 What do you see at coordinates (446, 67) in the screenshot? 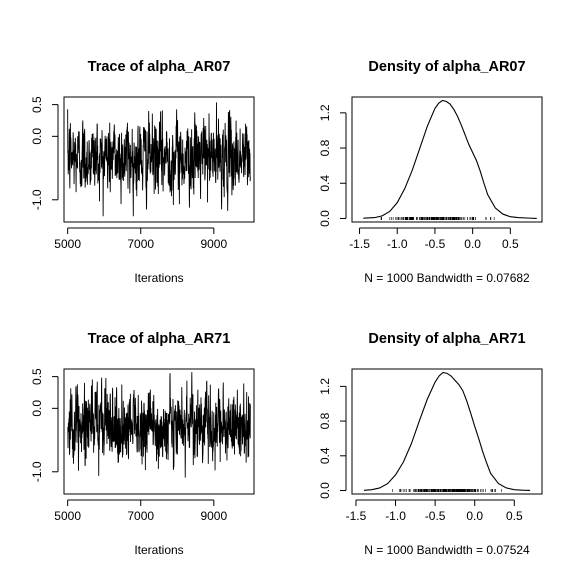
I see `chart-title: Density of alpha_AR07` at bounding box center [446, 67].